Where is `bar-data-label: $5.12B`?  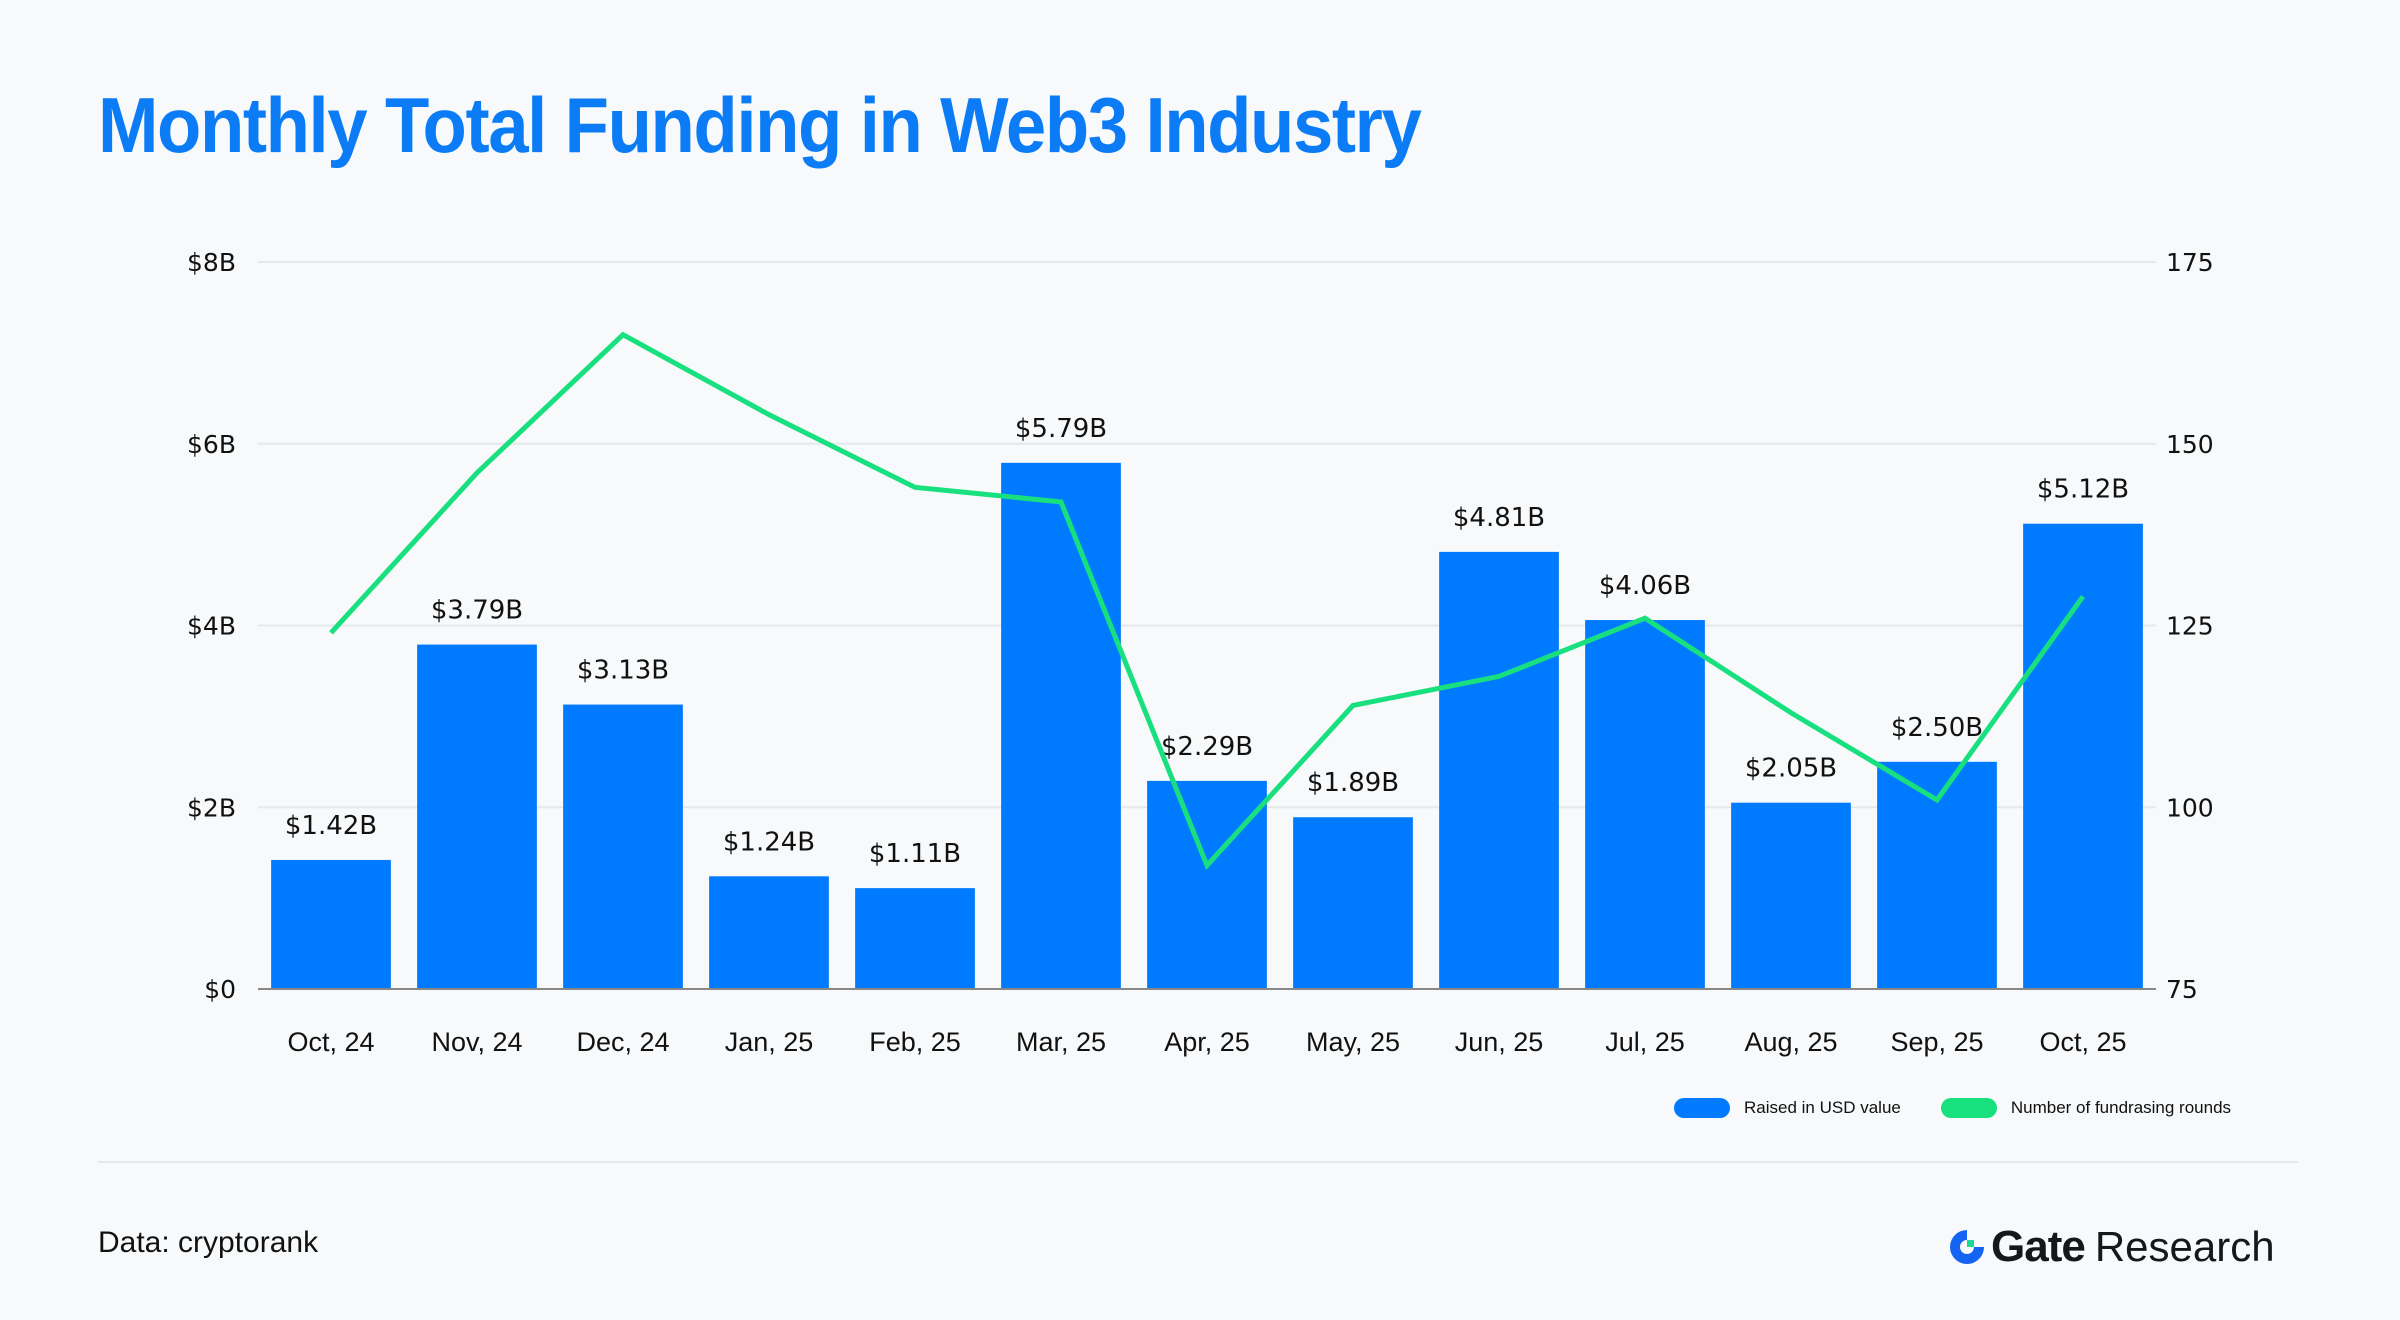 bar-data-label: $5.12B is located at coordinates (2083, 490).